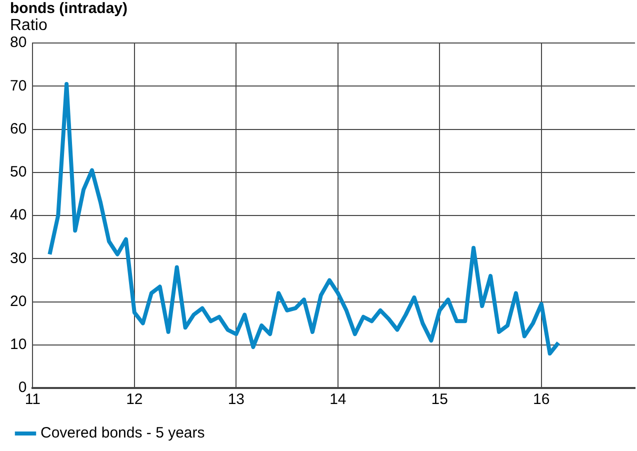 This screenshot has height=451, width=637. What do you see at coordinates (18, 301) in the screenshot?
I see `y-tick-label: 20` at bounding box center [18, 301].